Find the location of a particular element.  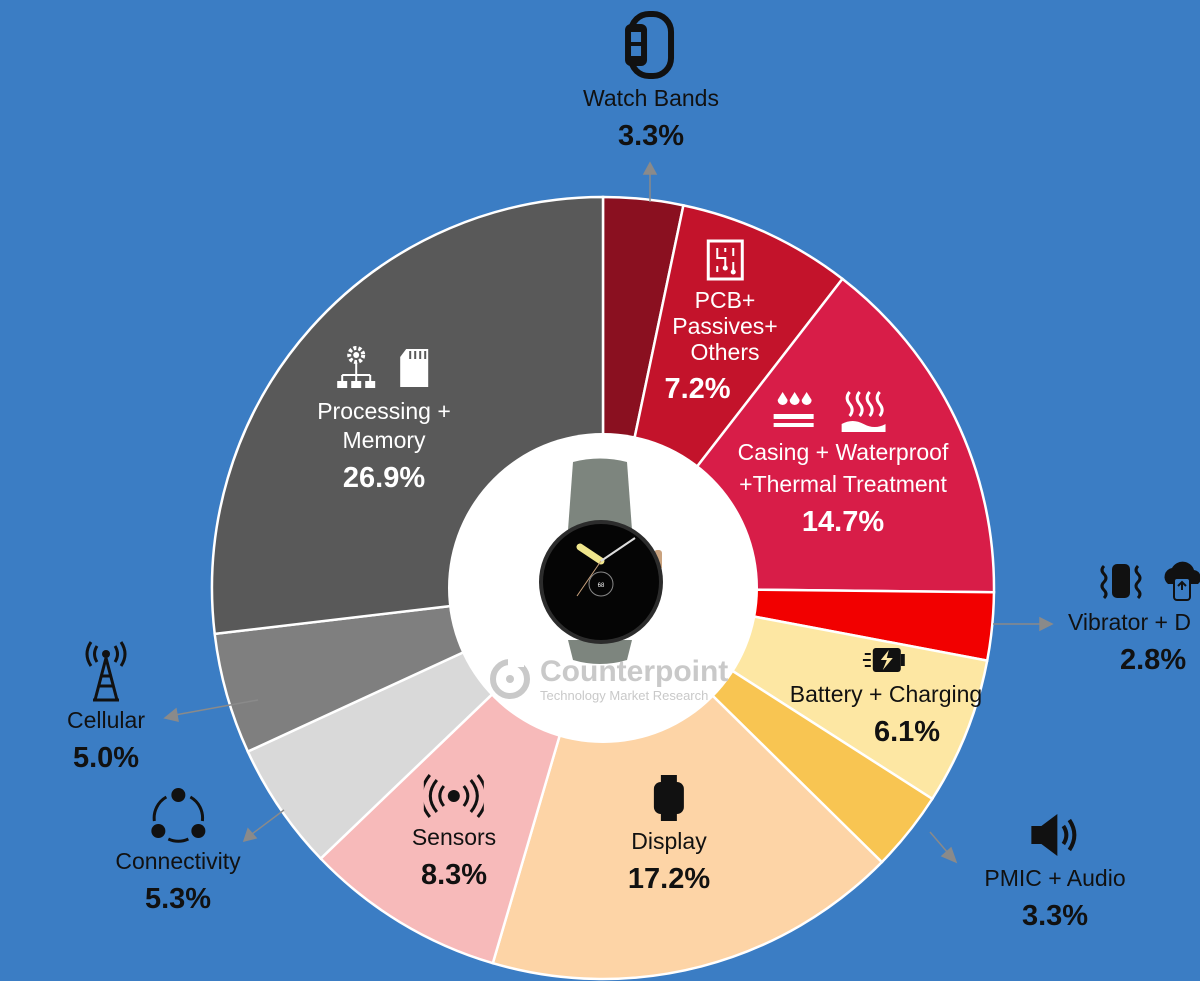

circuit-board-icon is located at coordinates (725, 260).